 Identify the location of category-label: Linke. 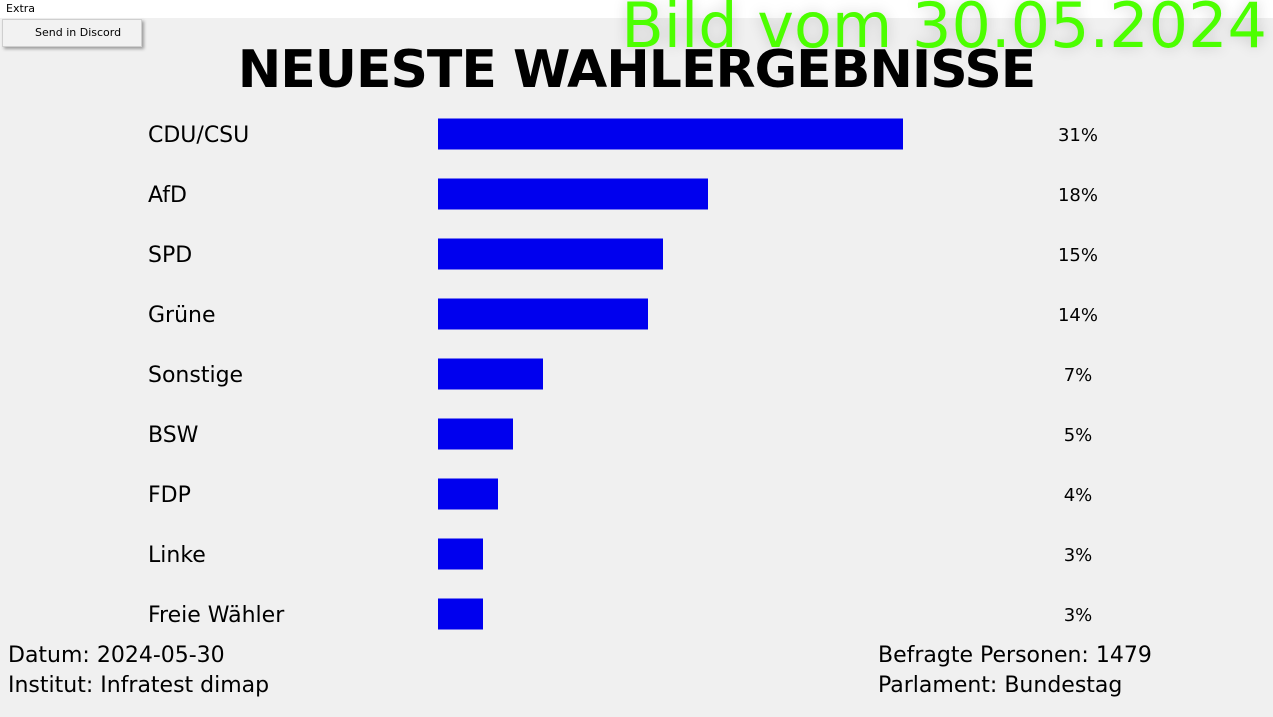
(177, 555).